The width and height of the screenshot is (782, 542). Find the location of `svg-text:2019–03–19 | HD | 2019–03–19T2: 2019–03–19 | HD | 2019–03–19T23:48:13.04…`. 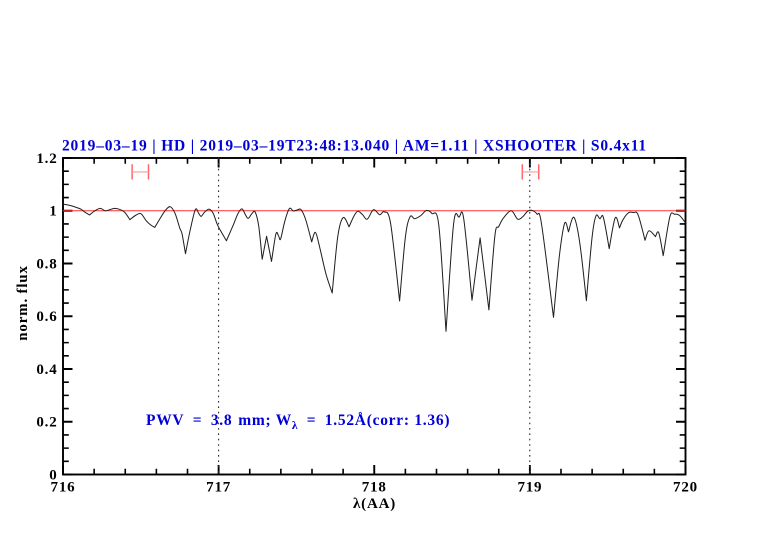

svg-text:2019–03–19 | HD | 2019–03–19T2: 2019–03–19 | HD | 2019–03–19T23:48:13.04… is located at coordinates (354, 146).